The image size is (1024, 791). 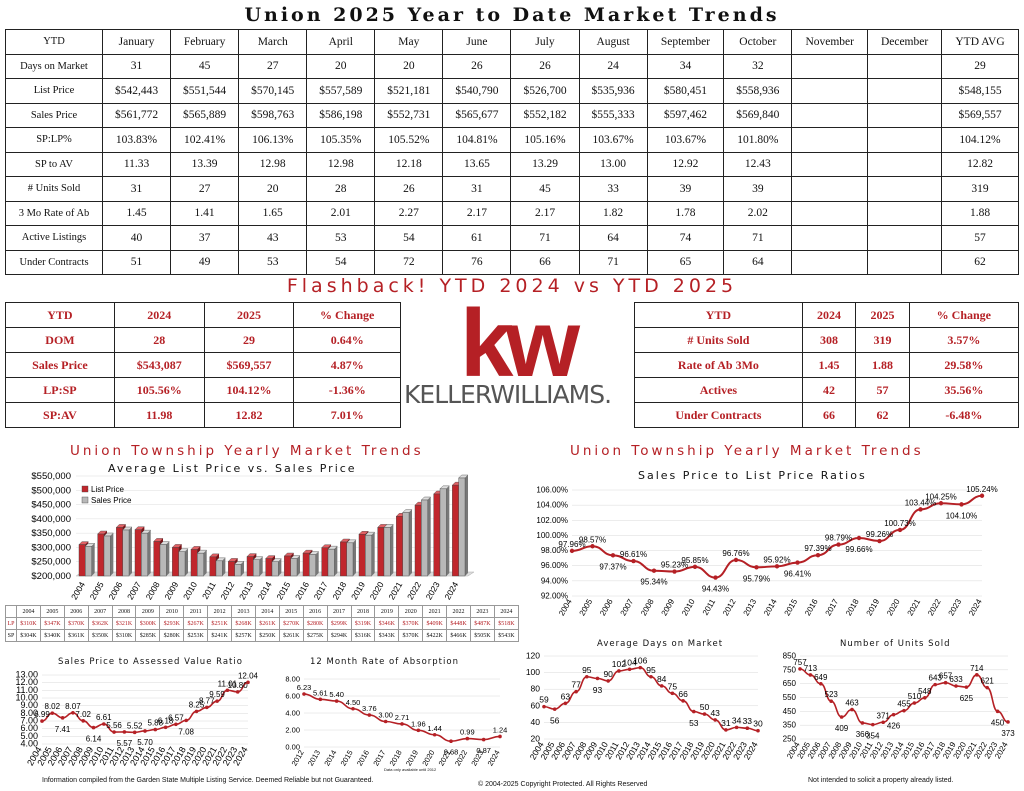 What do you see at coordinates (60, 365) in the screenshot?
I see `compare-row-label: Sales Price` at bounding box center [60, 365].